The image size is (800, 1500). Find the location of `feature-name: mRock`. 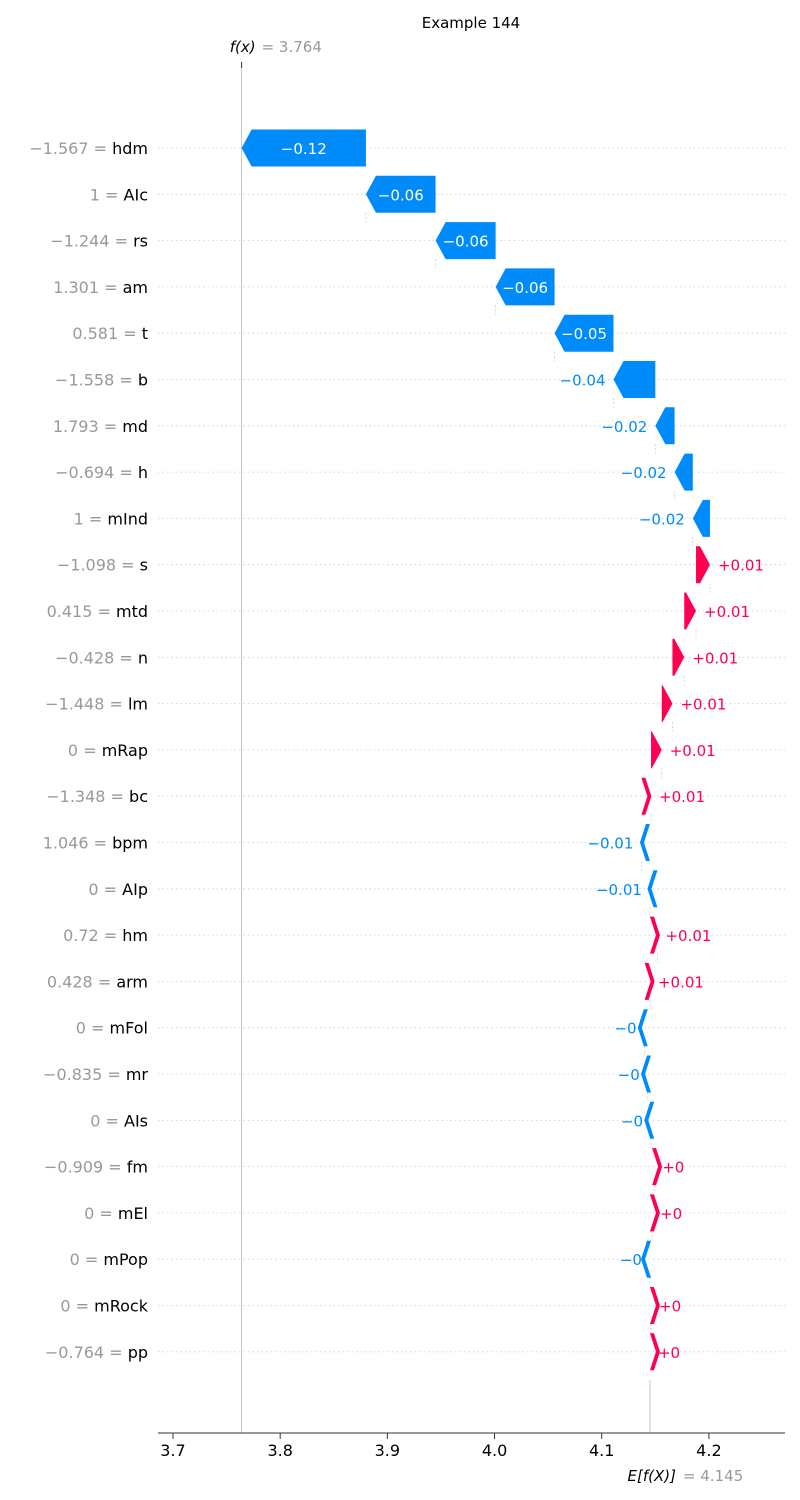

feature-name: mRock is located at coordinates (121, 1306).